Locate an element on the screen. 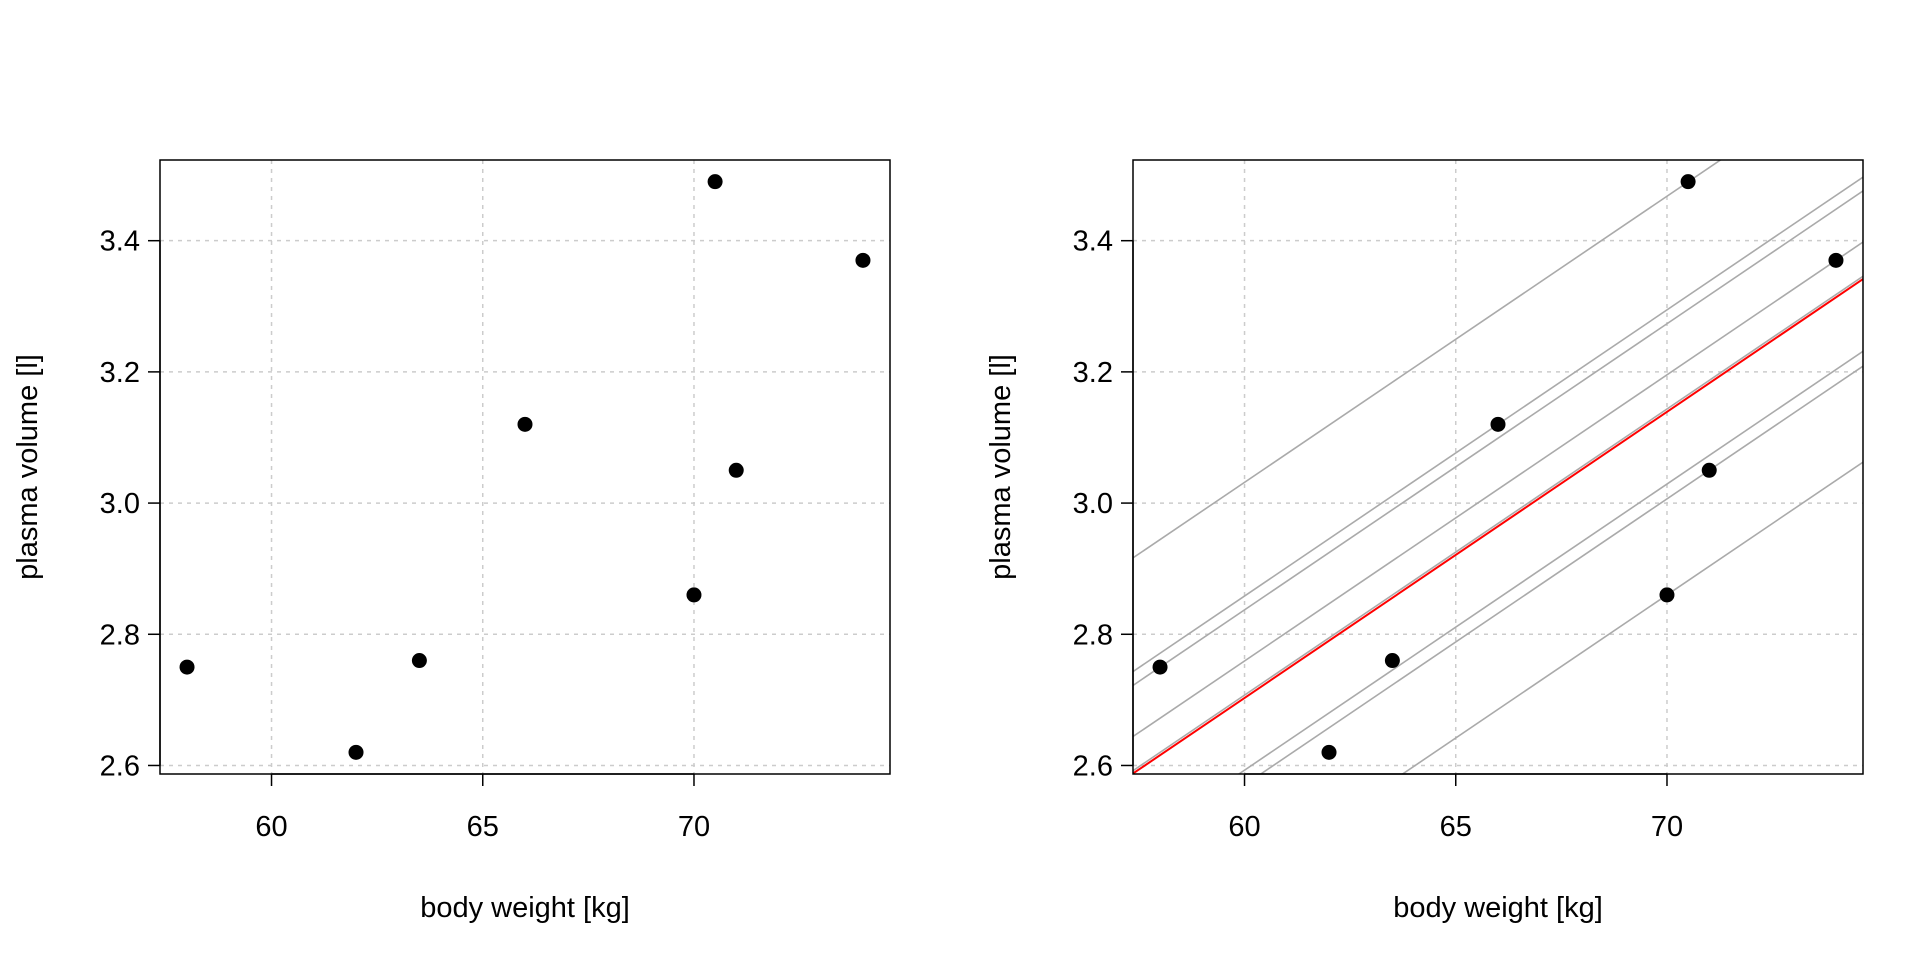 This screenshot has width=1920, height=960. right-y-tick-label: 3.4 is located at coordinates (1093, 242).